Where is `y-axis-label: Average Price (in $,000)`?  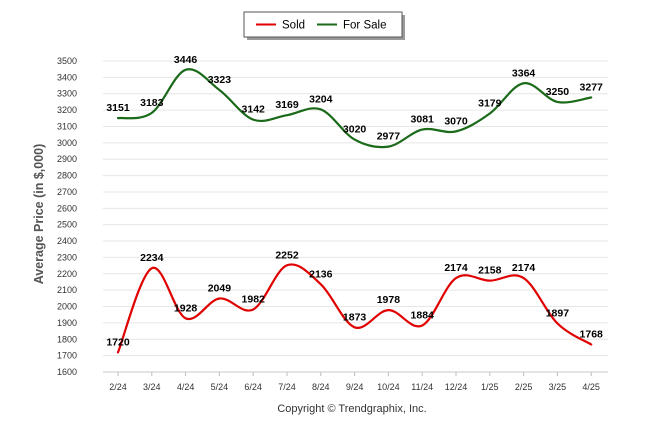 y-axis-label: Average Price (in $,000) is located at coordinates (39, 214).